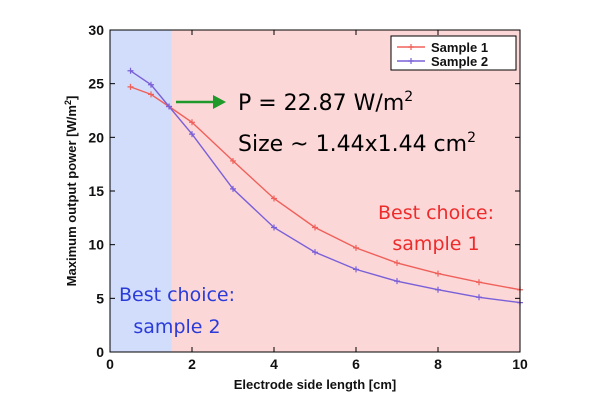 Image resolution: width=600 pixels, height=405 pixels. Describe the element at coordinates (274, 364) in the screenshot. I see `x-tick-label: 4` at that location.